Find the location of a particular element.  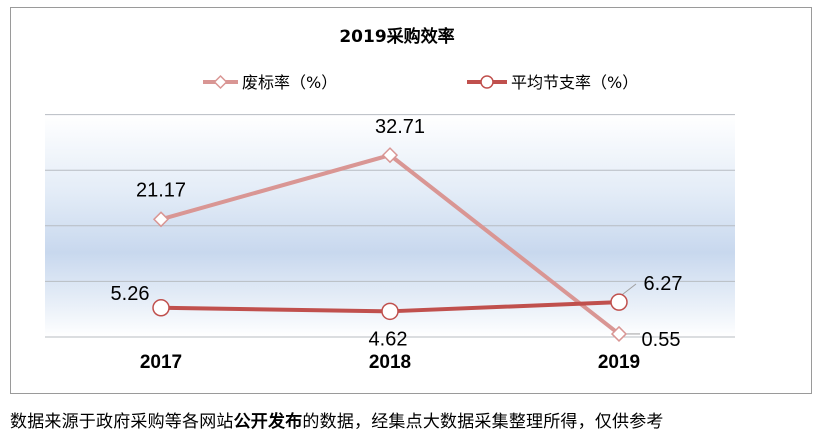

data-label: 4.62 is located at coordinates (388, 339).